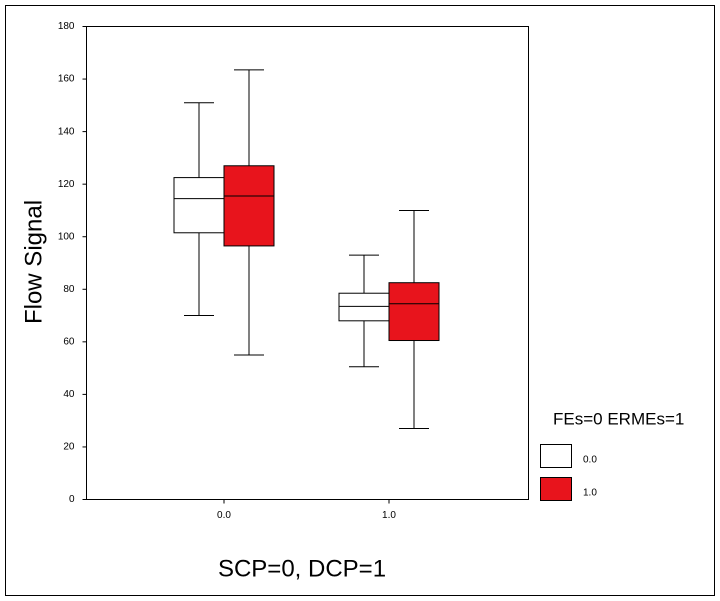 This screenshot has width=720, height=601. What do you see at coordinates (69, 341) in the screenshot?
I see `y-tick-label: 60` at bounding box center [69, 341].